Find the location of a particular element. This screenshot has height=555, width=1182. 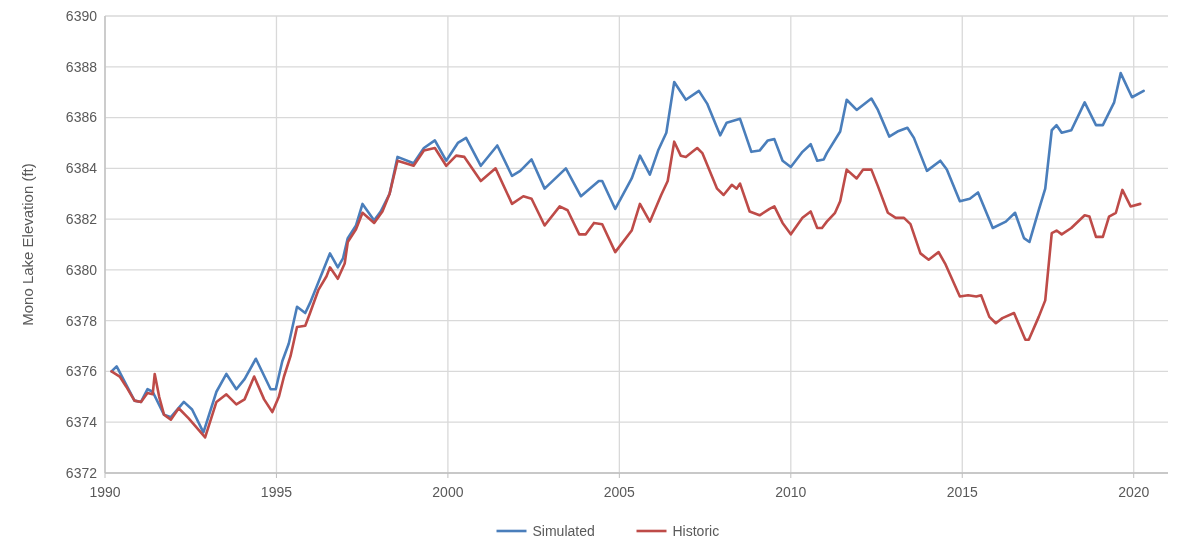

y-tick-label: 6386 is located at coordinates (81, 117).